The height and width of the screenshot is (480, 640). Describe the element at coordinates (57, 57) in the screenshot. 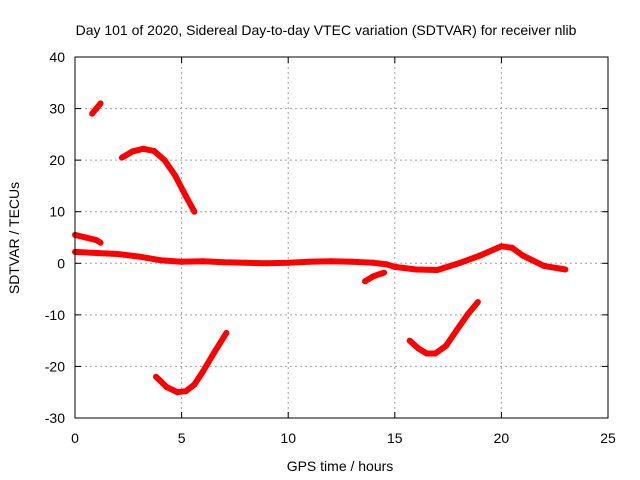

I see `y-tick-label: 40` at that location.